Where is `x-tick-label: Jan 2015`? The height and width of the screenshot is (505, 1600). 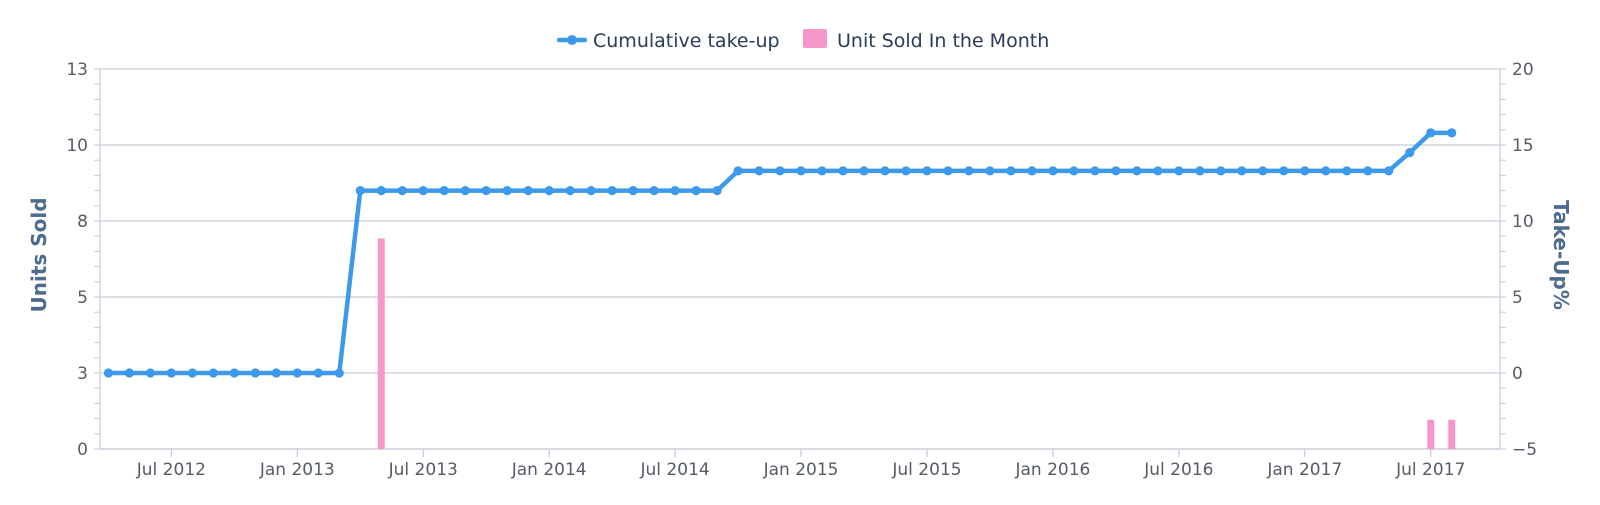
x-tick-label: Jan 2015 is located at coordinates (801, 470).